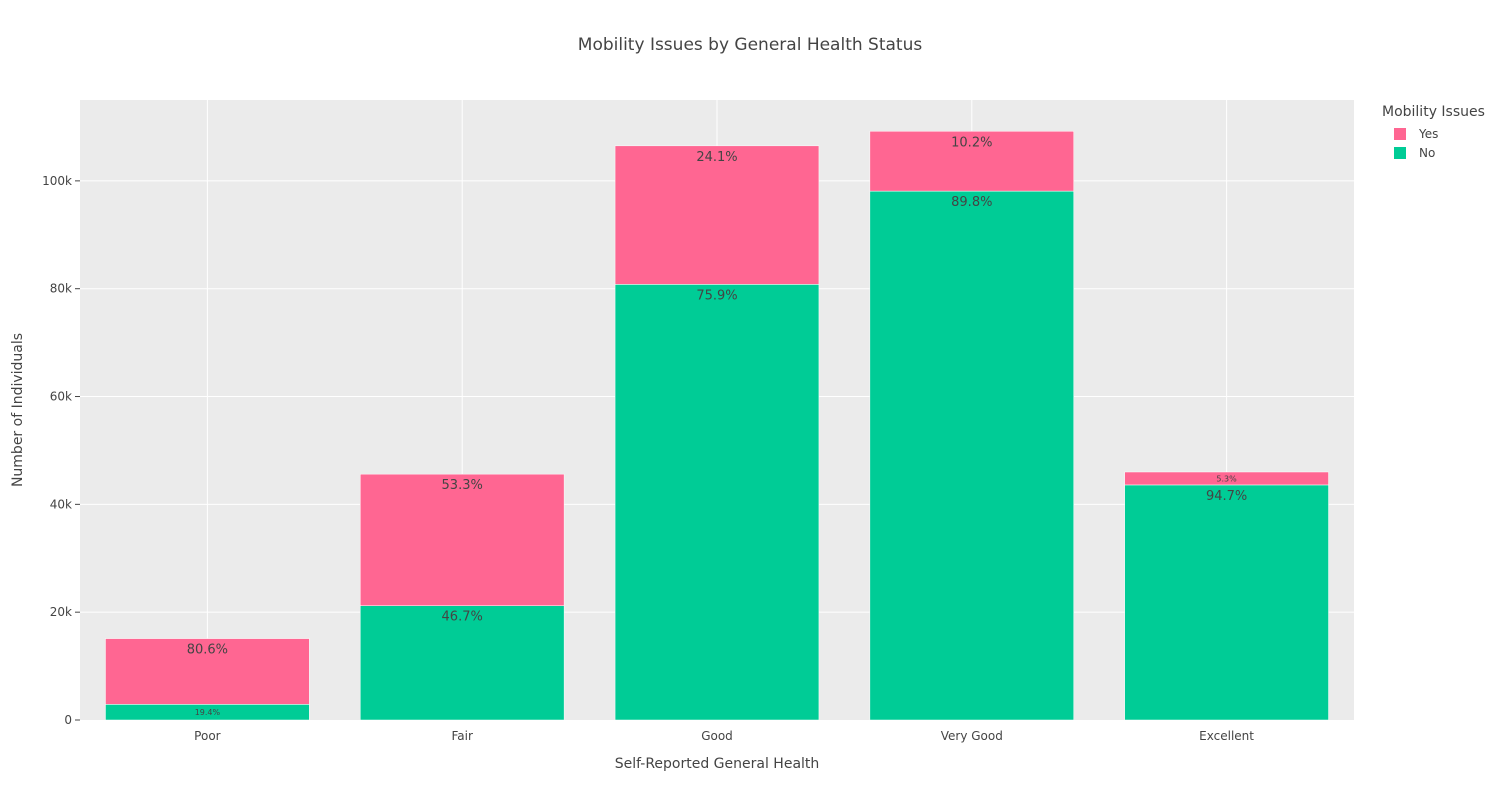 Image resolution: width=1500 pixels, height=800 pixels. What do you see at coordinates (61, 289) in the screenshot?
I see `y-tick-label: 80k` at bounding box center [61, 289].